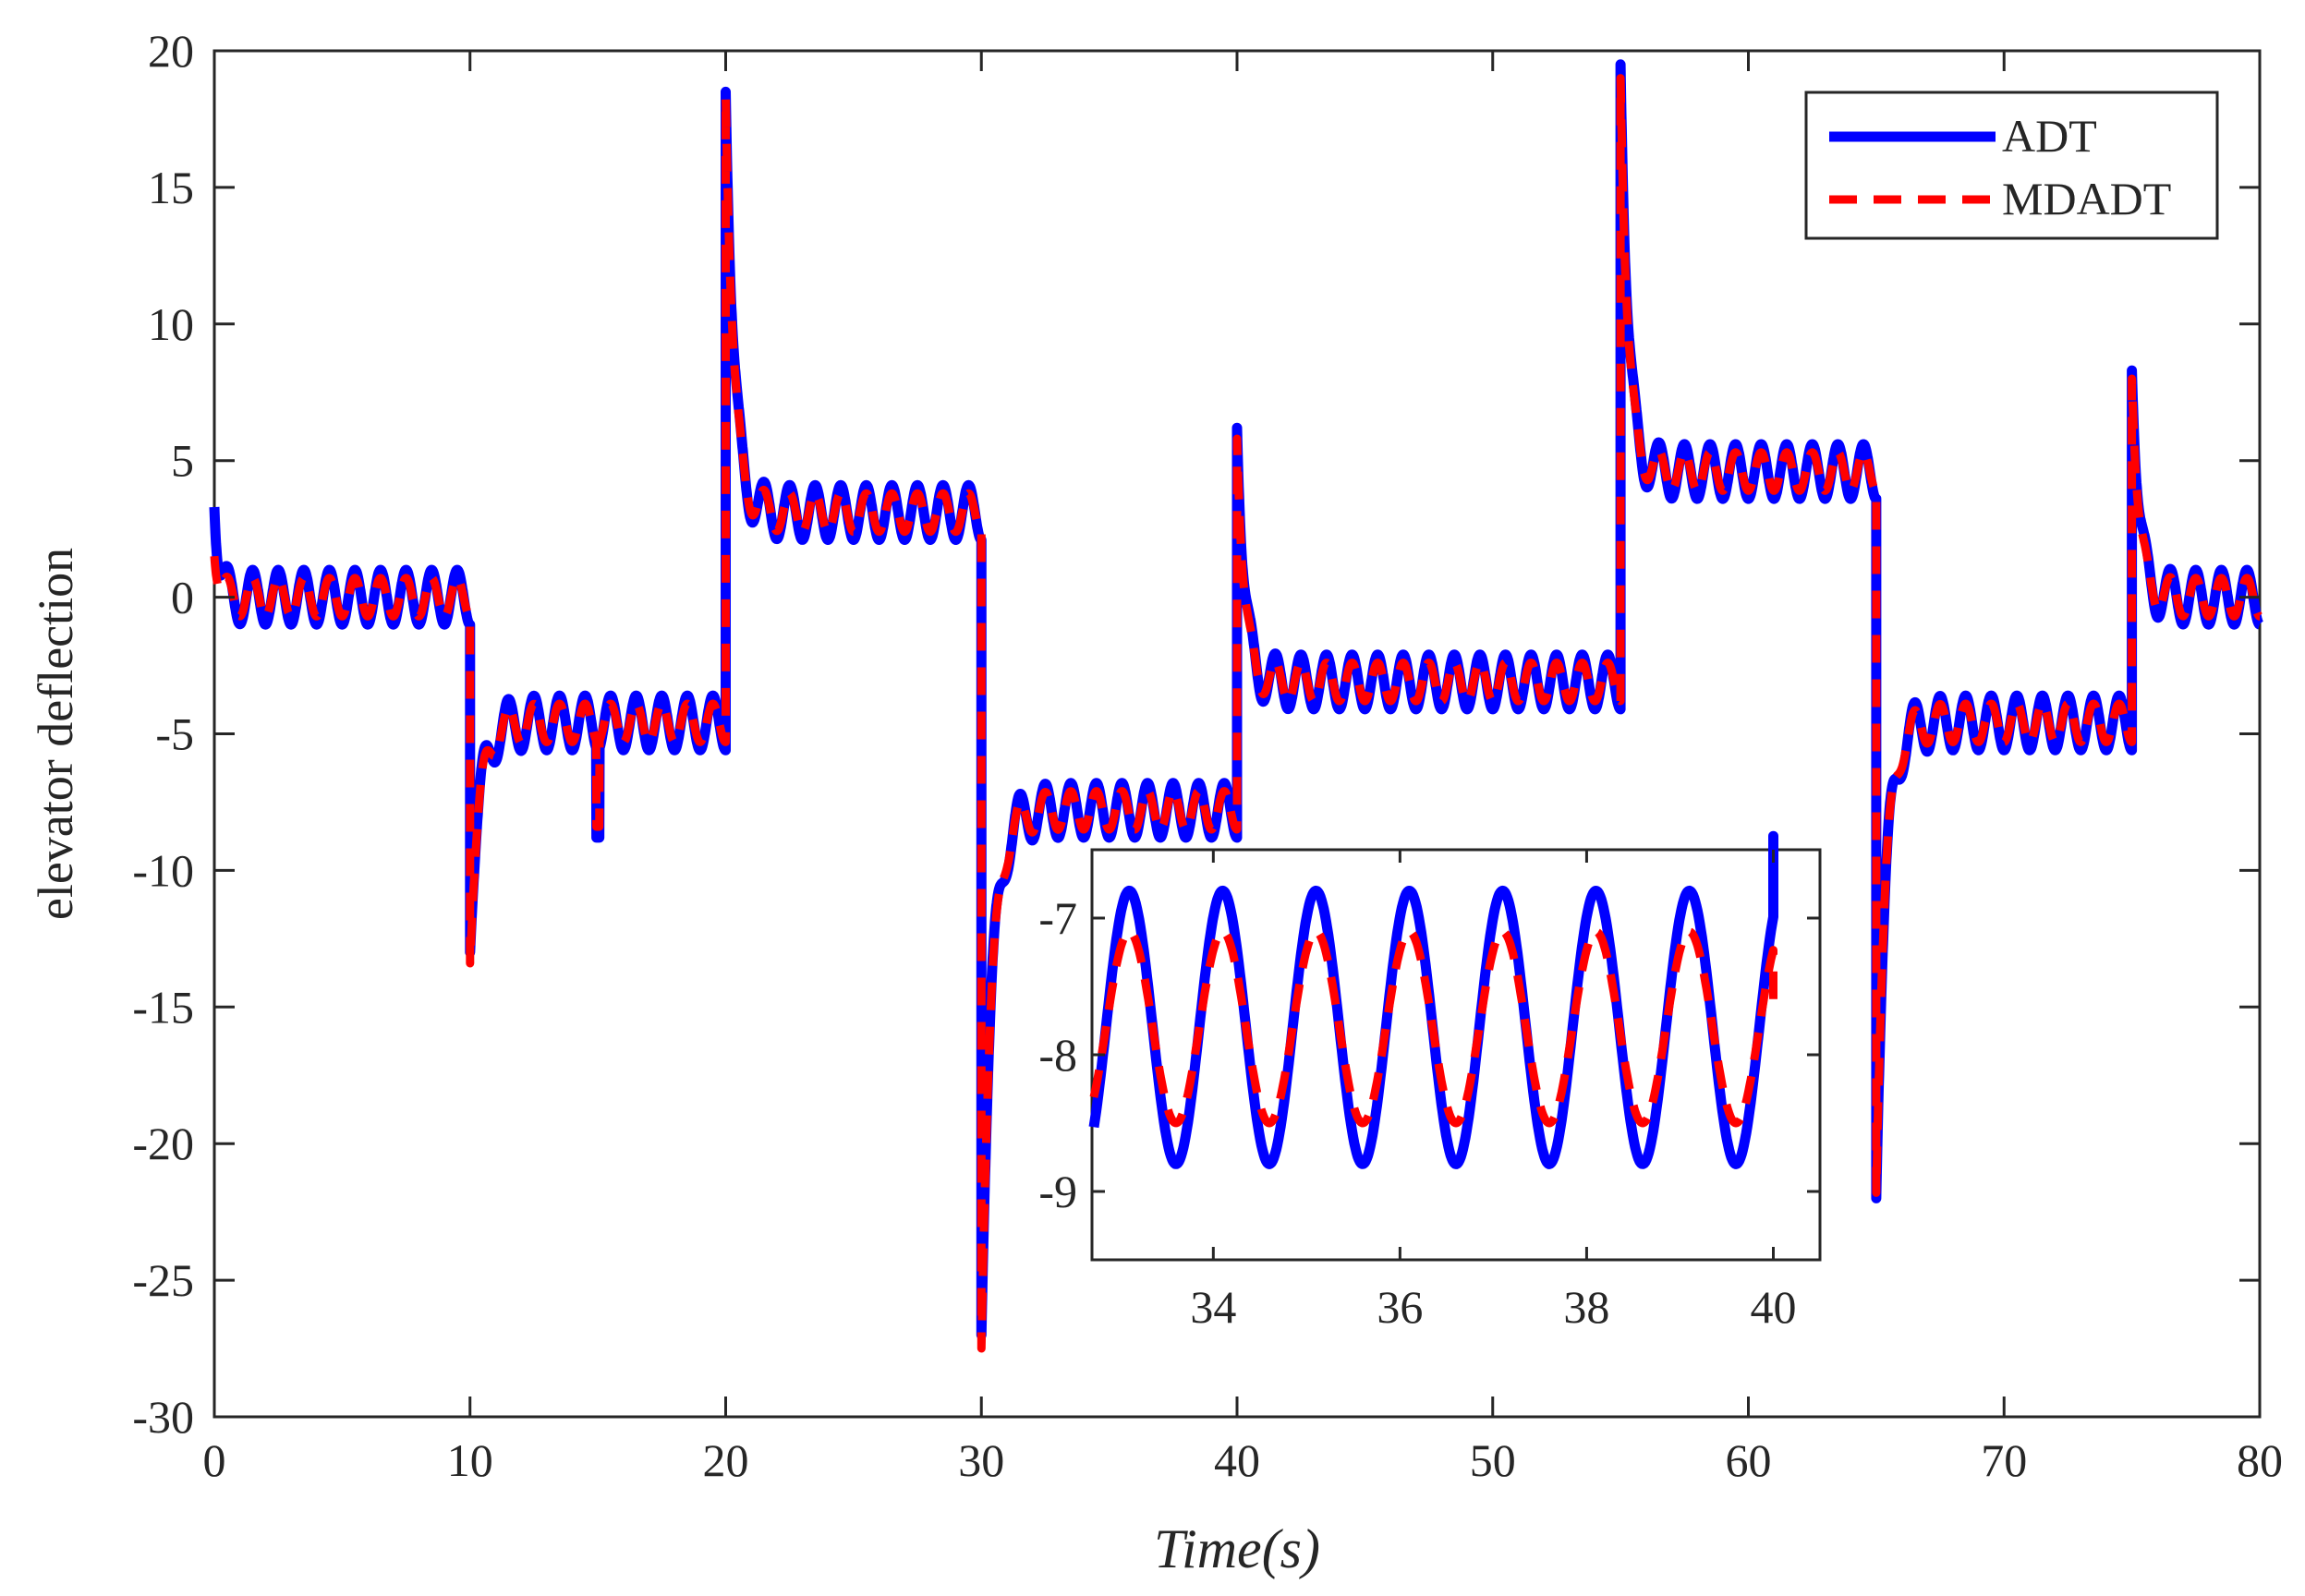  I want to click on y-tick-label: -20, so click(163, 1143).